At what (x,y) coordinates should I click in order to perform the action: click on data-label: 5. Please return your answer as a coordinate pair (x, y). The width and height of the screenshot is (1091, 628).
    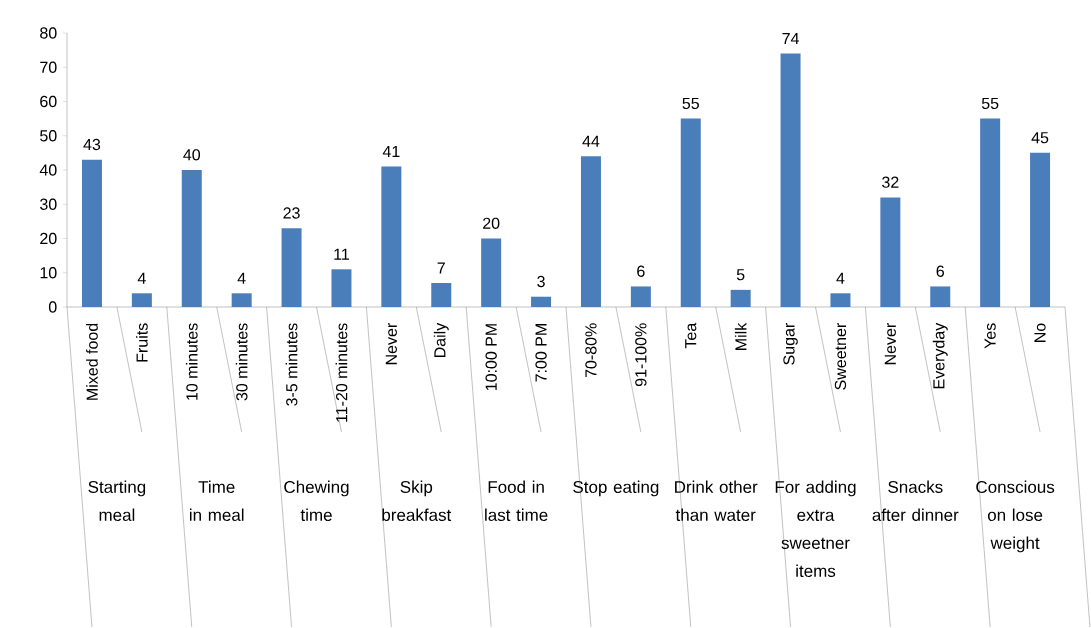
    Looking at the image, I should click on (740, 275).